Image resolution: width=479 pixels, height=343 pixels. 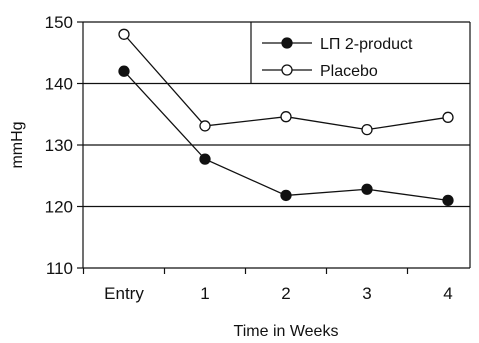 I want to click on x-tick-label-3: 3, so click(x=366, y=293).